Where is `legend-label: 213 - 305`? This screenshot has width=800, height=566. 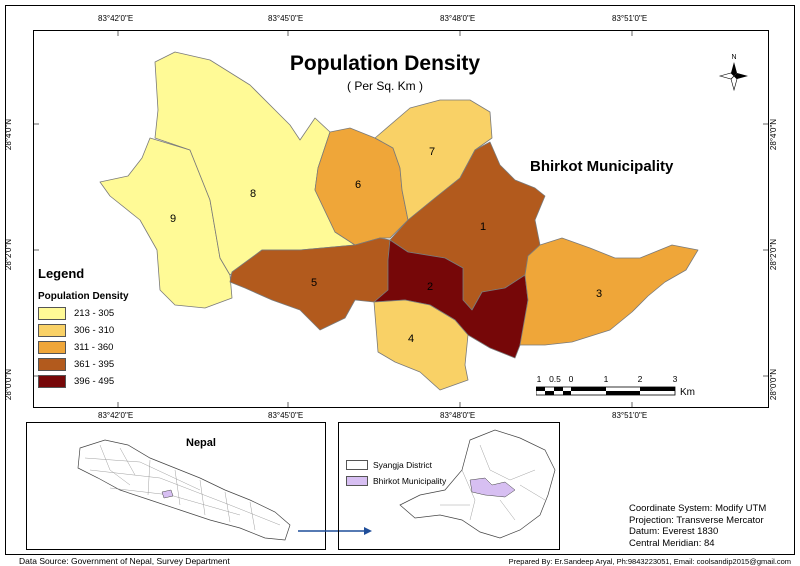
legend-label: 213 - 305 is located at coordinates (94, 313).